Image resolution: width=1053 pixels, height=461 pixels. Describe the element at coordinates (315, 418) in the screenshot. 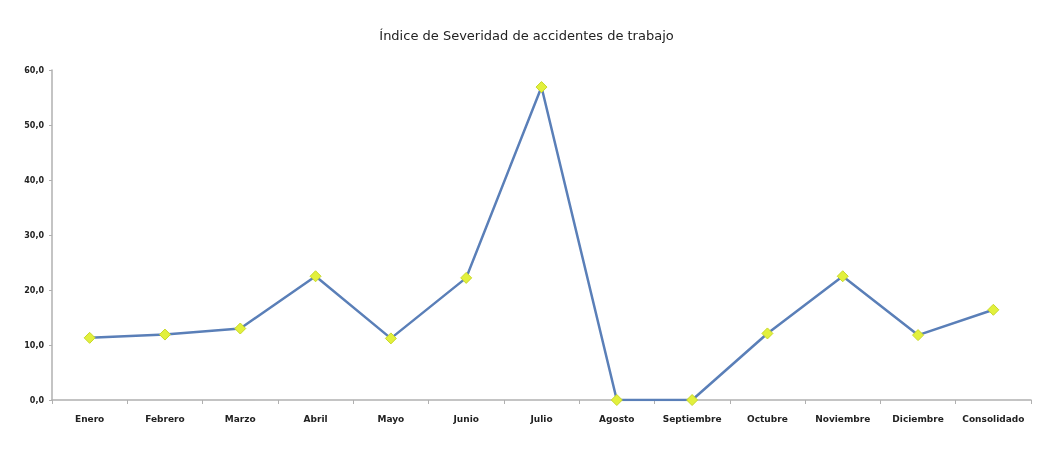

I see `x-tick-label: Abril` at that location.